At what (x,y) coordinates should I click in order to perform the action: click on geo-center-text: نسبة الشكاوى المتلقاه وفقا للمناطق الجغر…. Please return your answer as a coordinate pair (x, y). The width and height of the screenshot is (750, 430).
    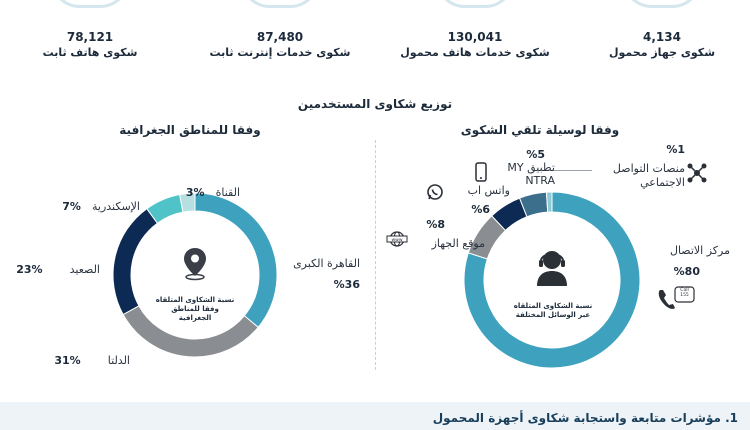
    Looking at the image, I should click on (195, 309).